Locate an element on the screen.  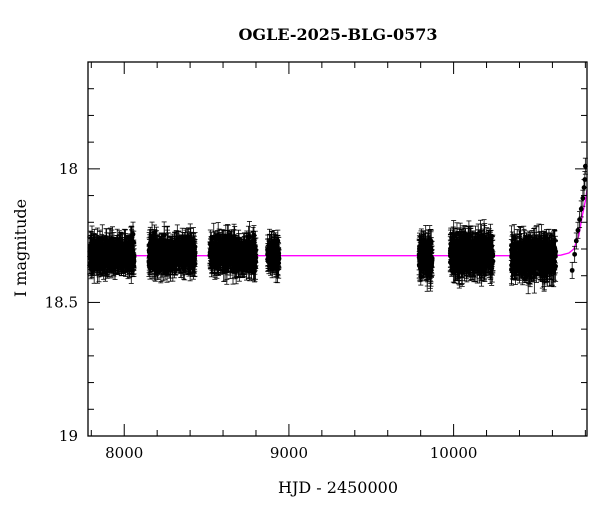
chart-title: OGLE-2025-BLG-0573 is located at coordinates (337, 34).